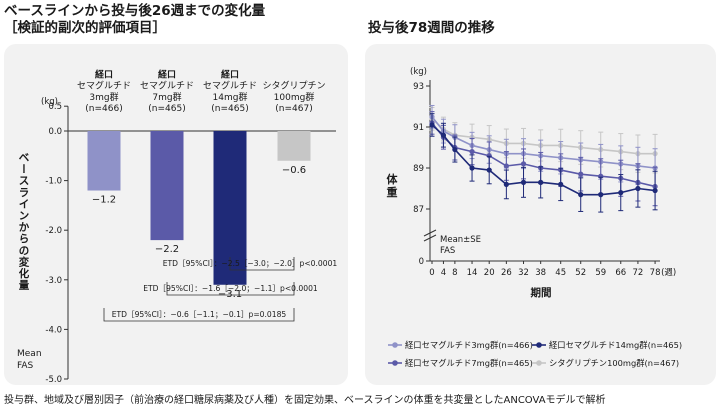 The image size is (720, 415). Describe the element at coordinates (53, 182) in the screenshot. I see `bar-y-tick-label: -1.0` at that location.